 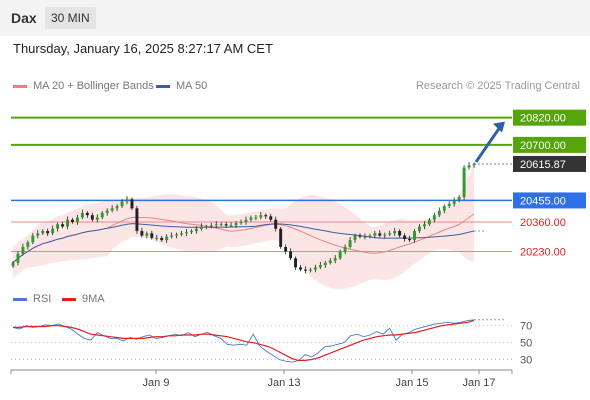 I want to click on symbol-name: Dax, so click(x=24, y=18).